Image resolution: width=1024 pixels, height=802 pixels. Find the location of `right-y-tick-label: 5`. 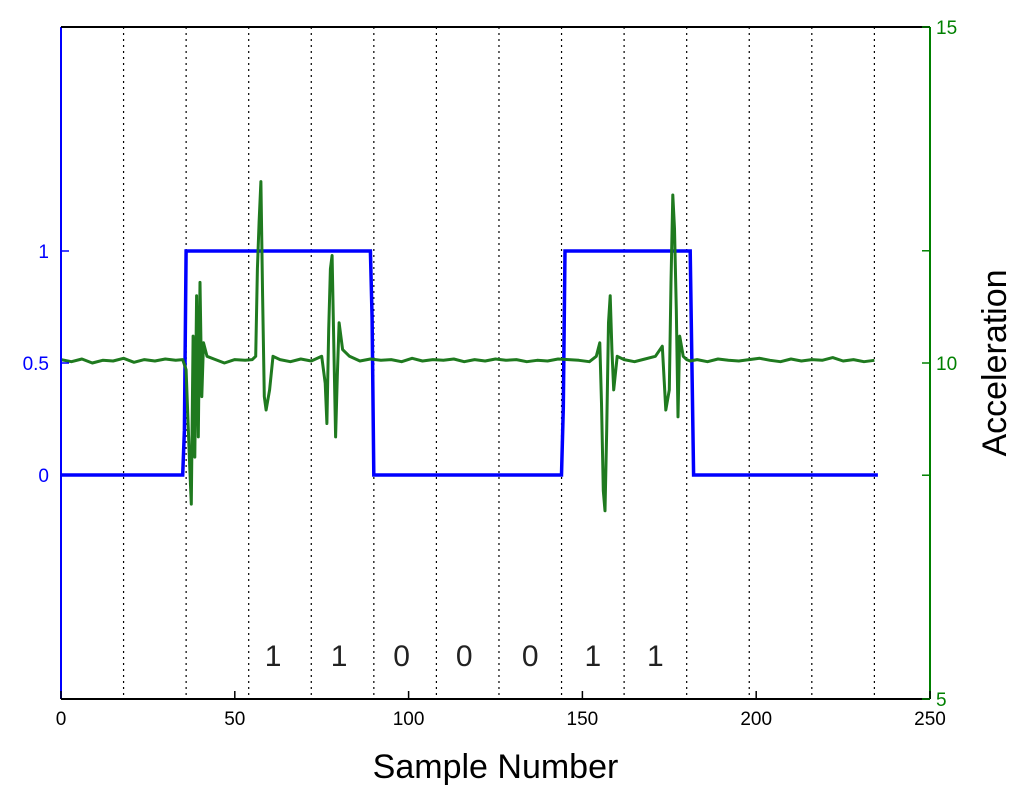

right-y-tick-label: 5 is located at coordinates (941, 700).